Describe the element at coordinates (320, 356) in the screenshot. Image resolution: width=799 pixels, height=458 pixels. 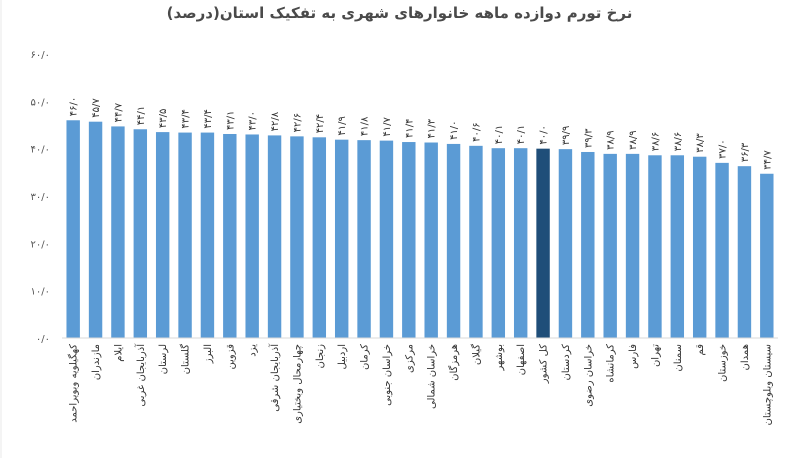
I see `x-tick-label: زنجان` at that location.